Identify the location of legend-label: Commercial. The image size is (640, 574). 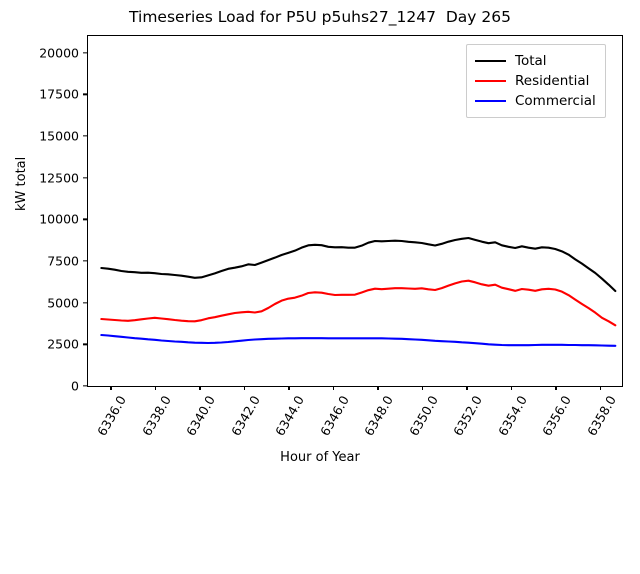
(555, 101).